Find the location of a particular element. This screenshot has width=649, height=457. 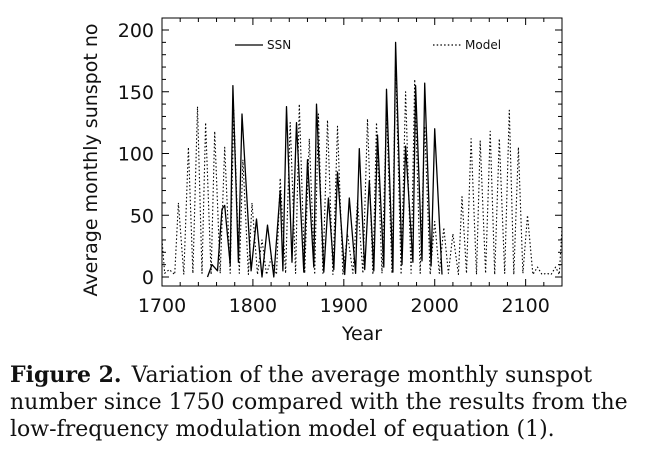

legend-label-ssn: SSN is located at coordinates (279, 45).